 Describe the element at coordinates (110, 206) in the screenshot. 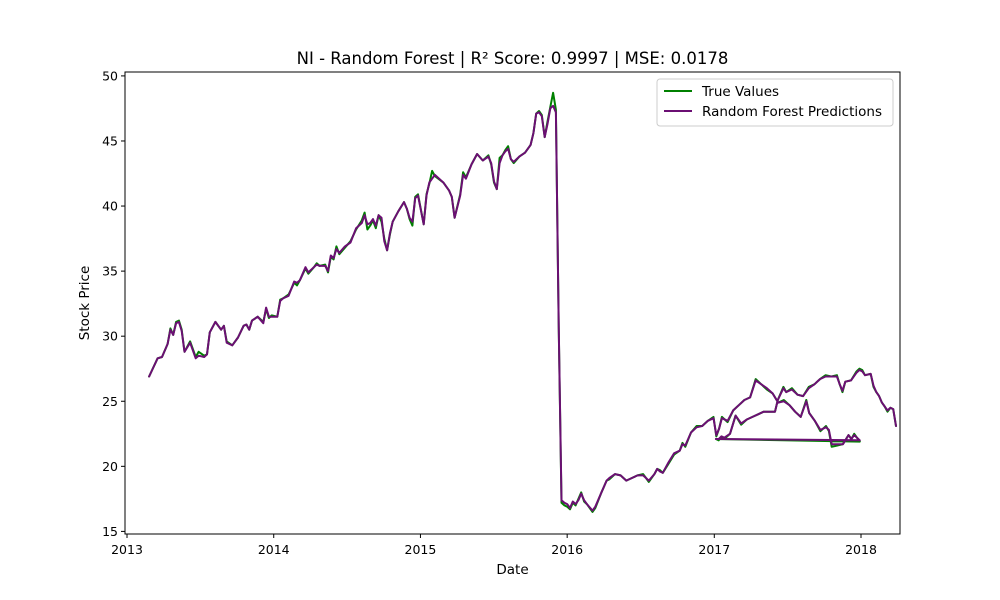

I see `y-tick-label: 40` at that location.